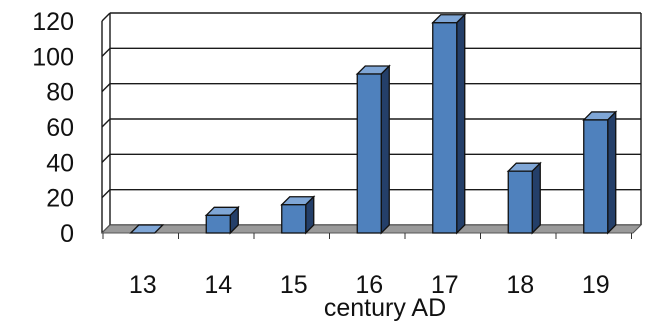 The image size is (649, 321). I want to click on x-tick-label: 19, so click(596, 285).